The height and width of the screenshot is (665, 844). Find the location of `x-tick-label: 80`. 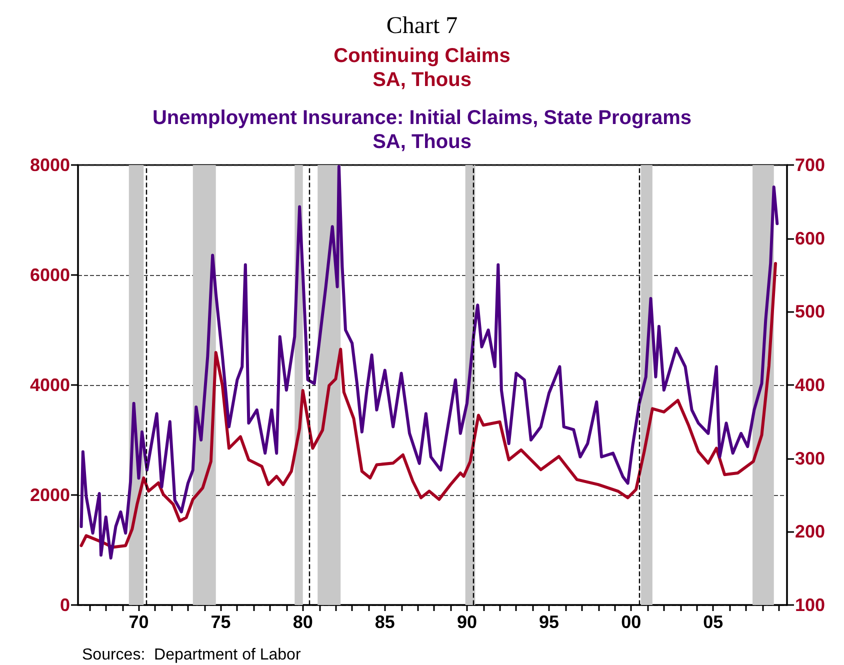

x-tick-label: 80 is located at coordinates (302, 622).